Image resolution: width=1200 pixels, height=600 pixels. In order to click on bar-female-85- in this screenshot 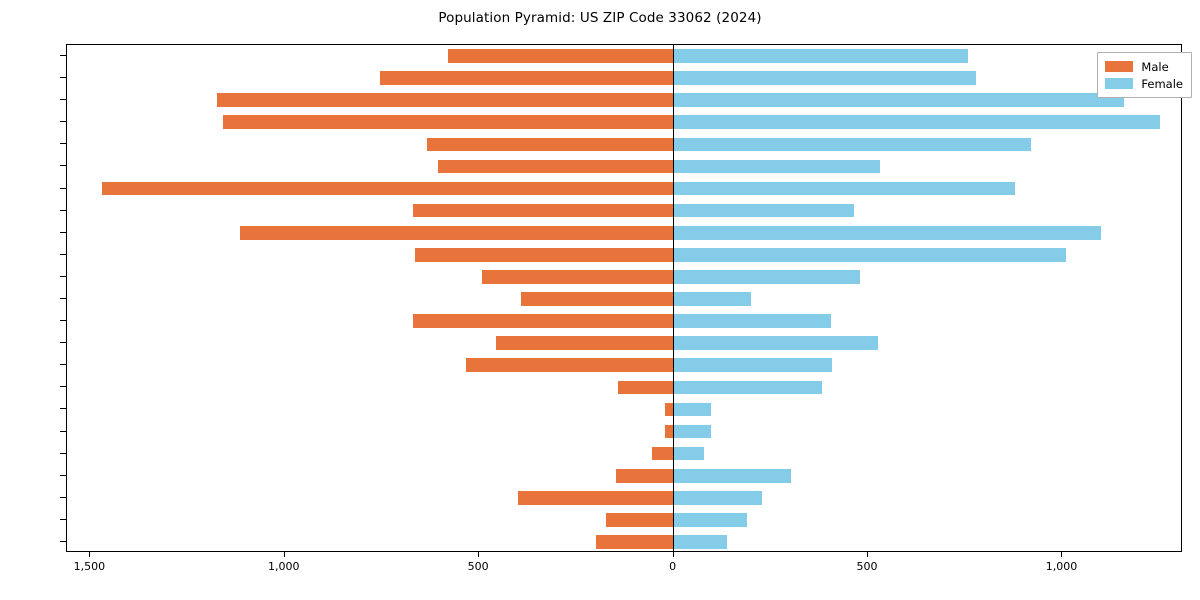, I will do `click(820, 56)`.